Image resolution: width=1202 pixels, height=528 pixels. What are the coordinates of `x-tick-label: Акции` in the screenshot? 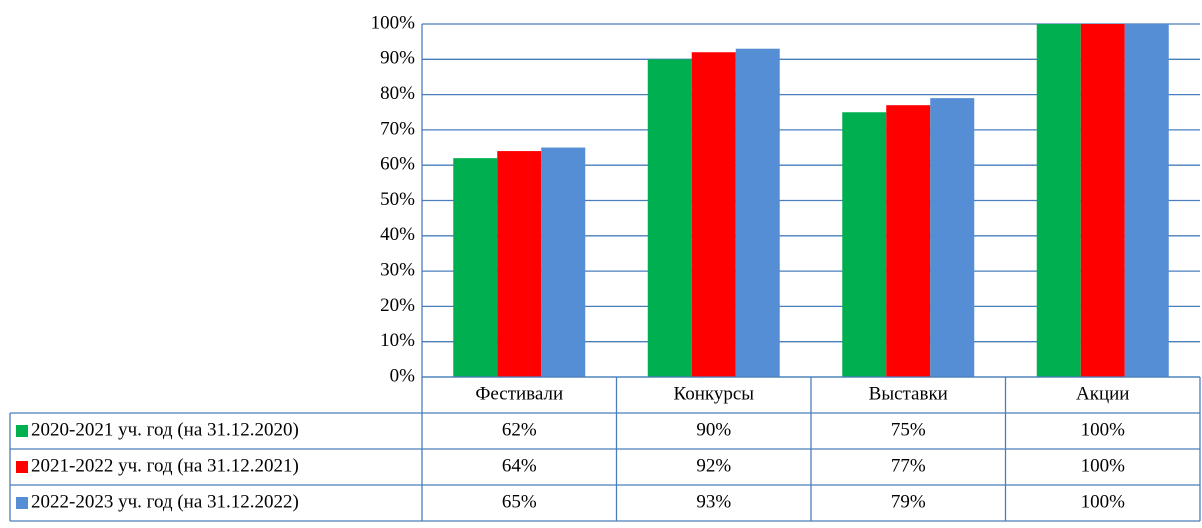 It's located at (1102, 393).